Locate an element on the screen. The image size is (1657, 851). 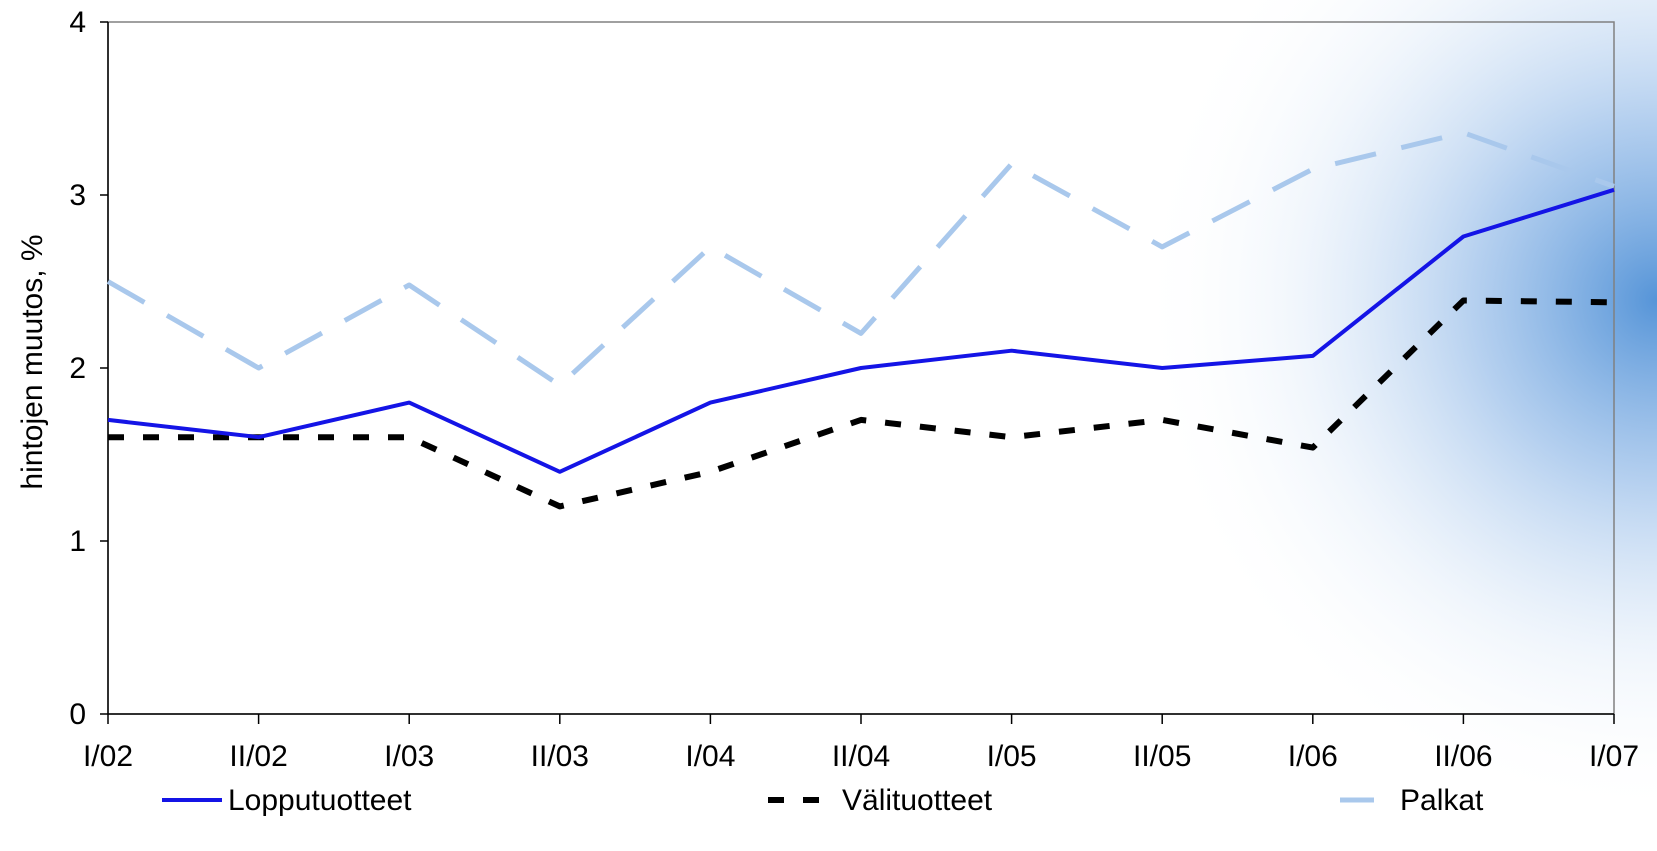
y-tick-label: 1 is located at coordinates (77, 541).